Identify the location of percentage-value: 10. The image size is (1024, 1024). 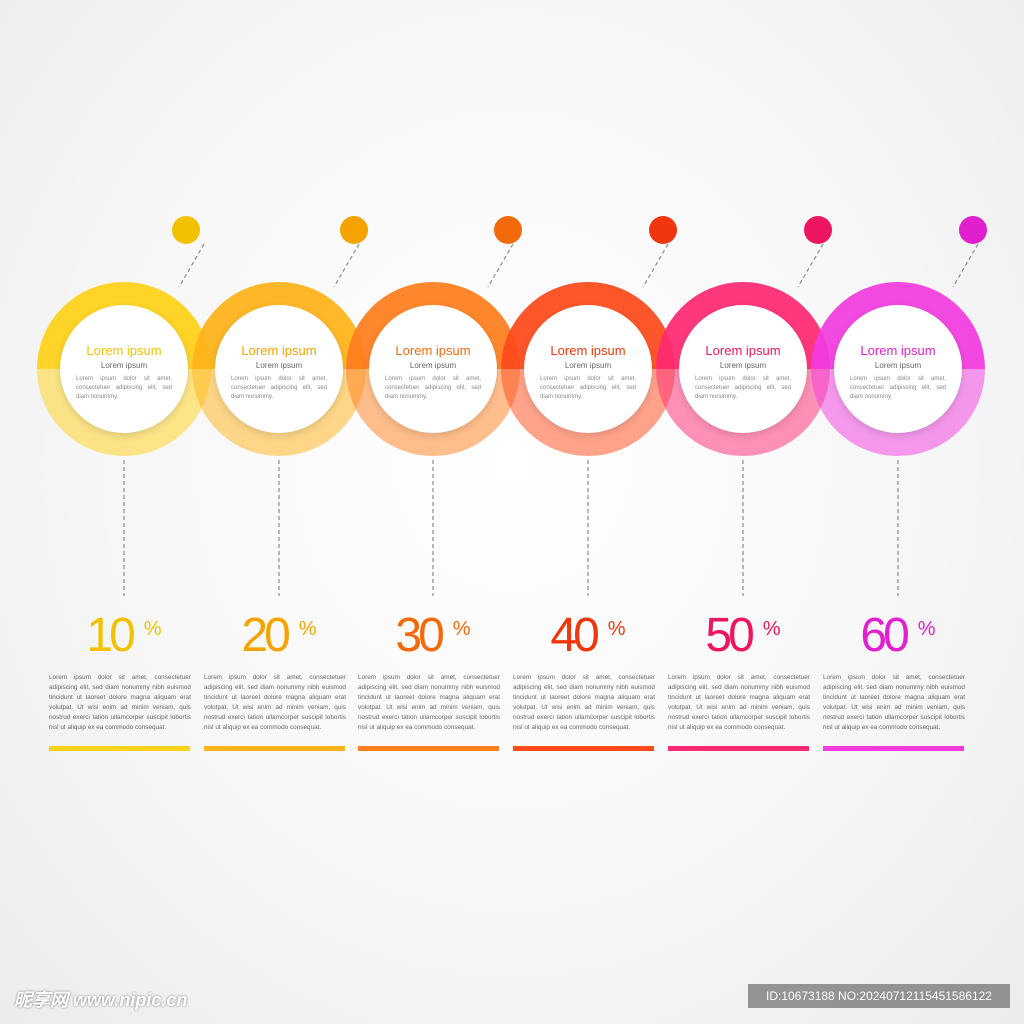
(110, 635).